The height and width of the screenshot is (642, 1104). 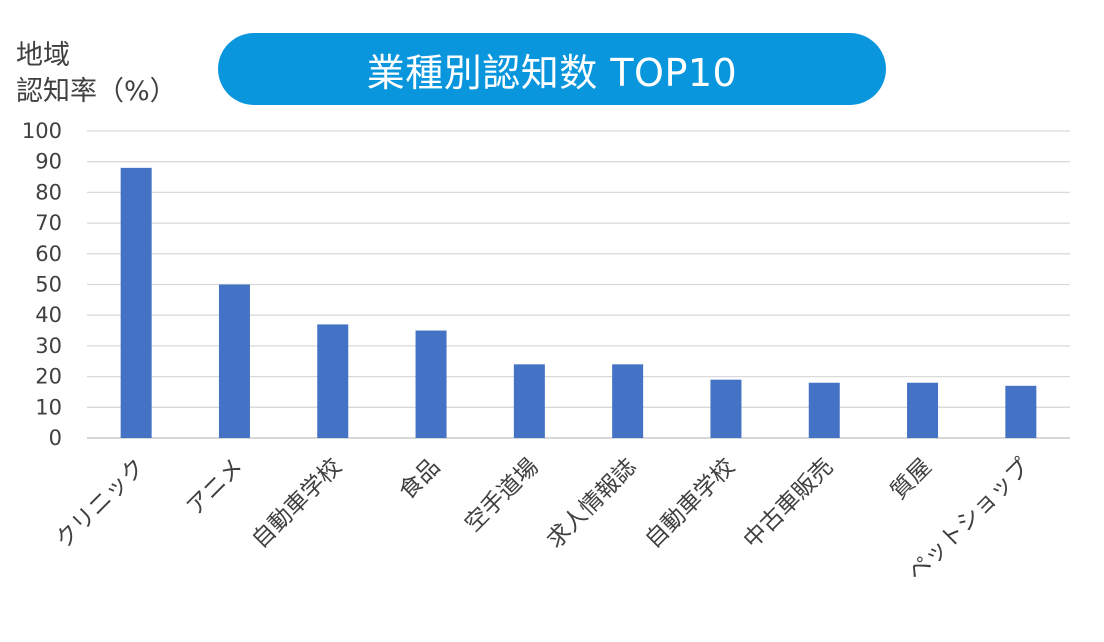 What do you see at coordinates (101, 504) in the screenshot?
I see `x-tick-label: クリニック` at bounding box center [101, 504].